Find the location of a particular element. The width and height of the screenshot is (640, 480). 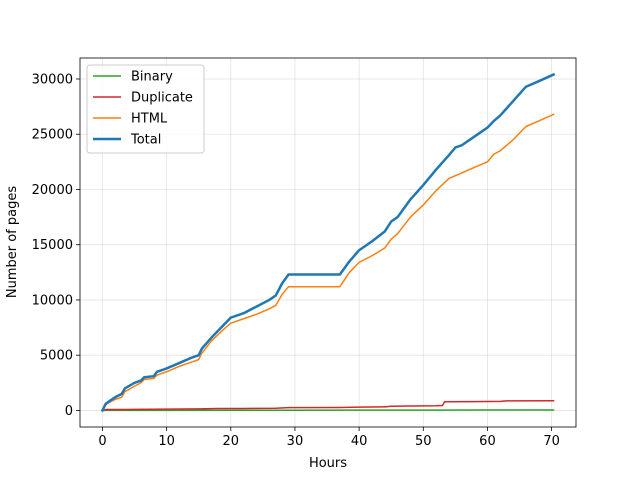

x-tick-label: 70 is located at coordinates (551, 441).